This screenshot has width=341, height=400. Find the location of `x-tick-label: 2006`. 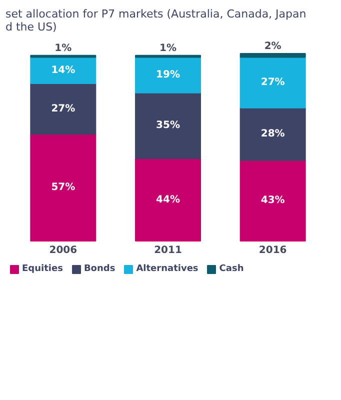

x-tick-label: 2006 is located at coordinates (63, 250).